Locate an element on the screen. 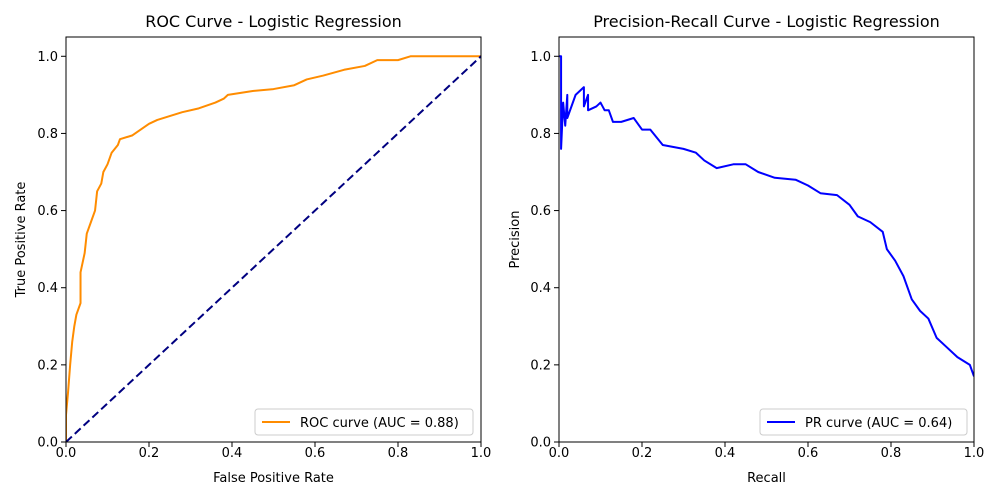  pr-legend-box is located at coordinates (863, 422).